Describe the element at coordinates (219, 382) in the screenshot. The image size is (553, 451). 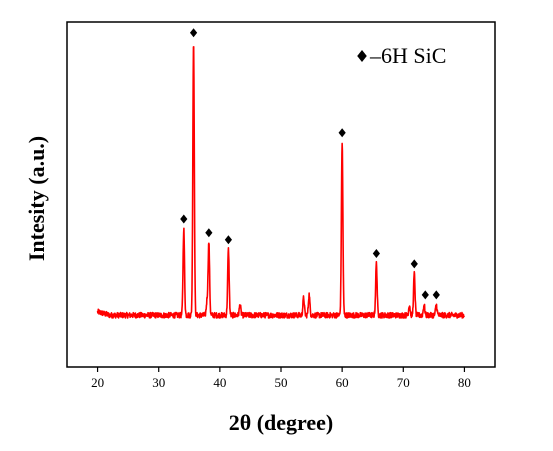
I see `x-tick-label: 40` at that location.